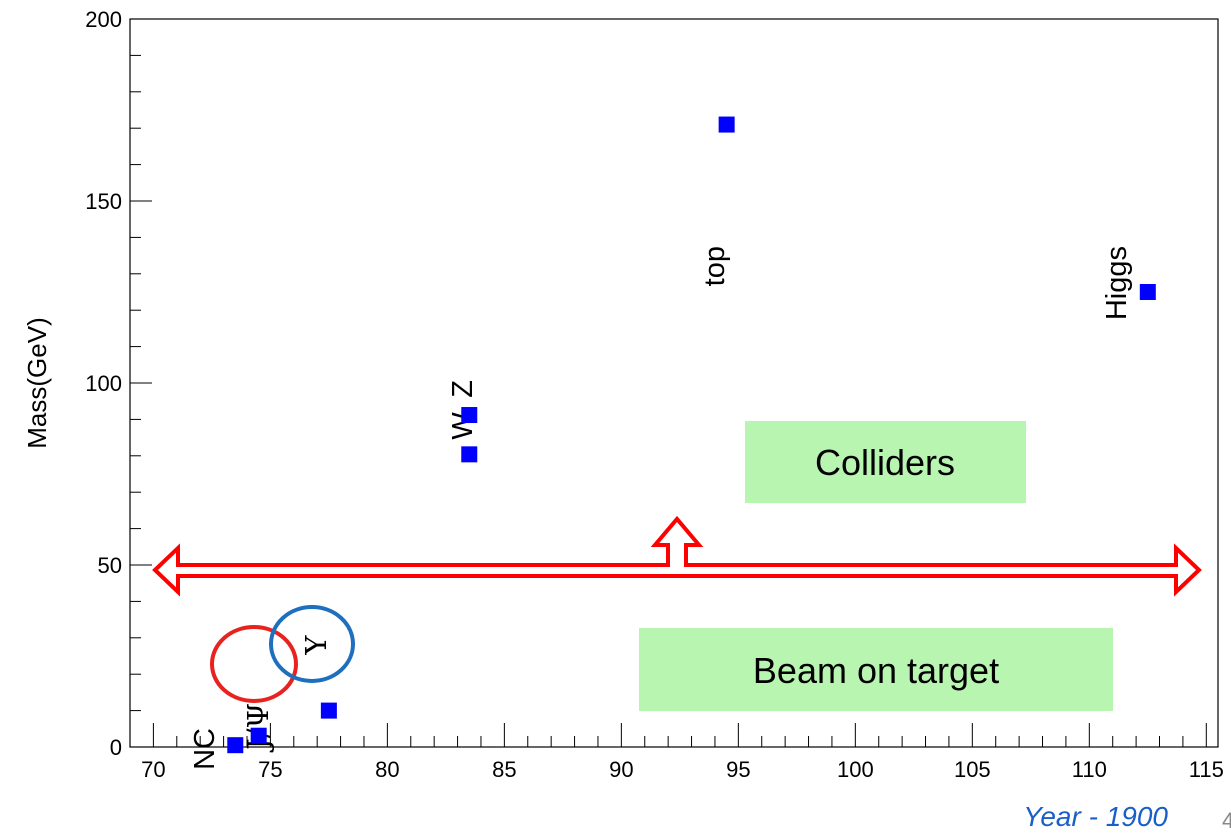 The image size is (1231, 836). I want to click on x-tick-label: 115, so click(1206, 769).